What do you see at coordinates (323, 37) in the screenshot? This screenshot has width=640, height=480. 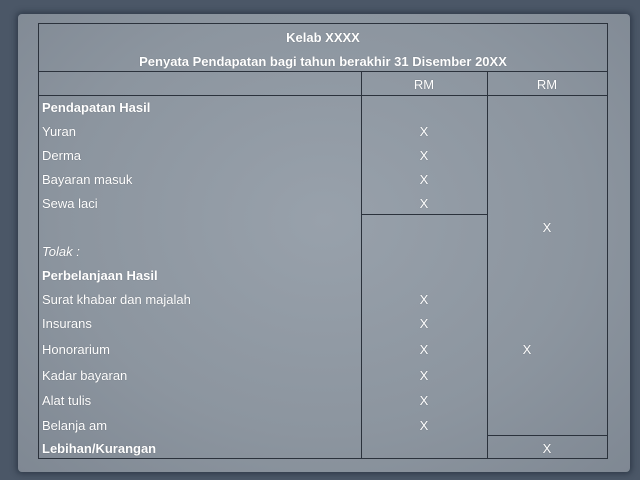 I see `table-title: Kelab XXXX` at bounding box center [323, 37].